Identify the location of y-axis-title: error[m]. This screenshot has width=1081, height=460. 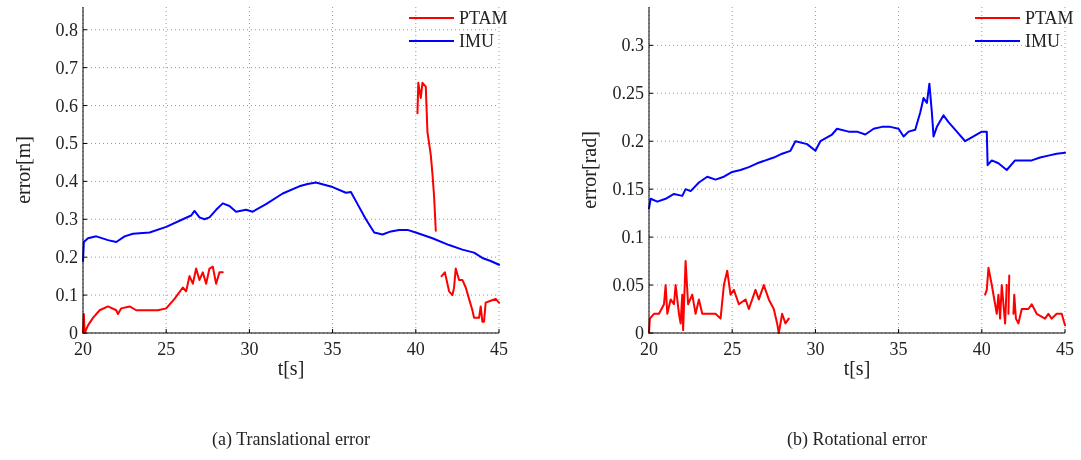
(23, 170).